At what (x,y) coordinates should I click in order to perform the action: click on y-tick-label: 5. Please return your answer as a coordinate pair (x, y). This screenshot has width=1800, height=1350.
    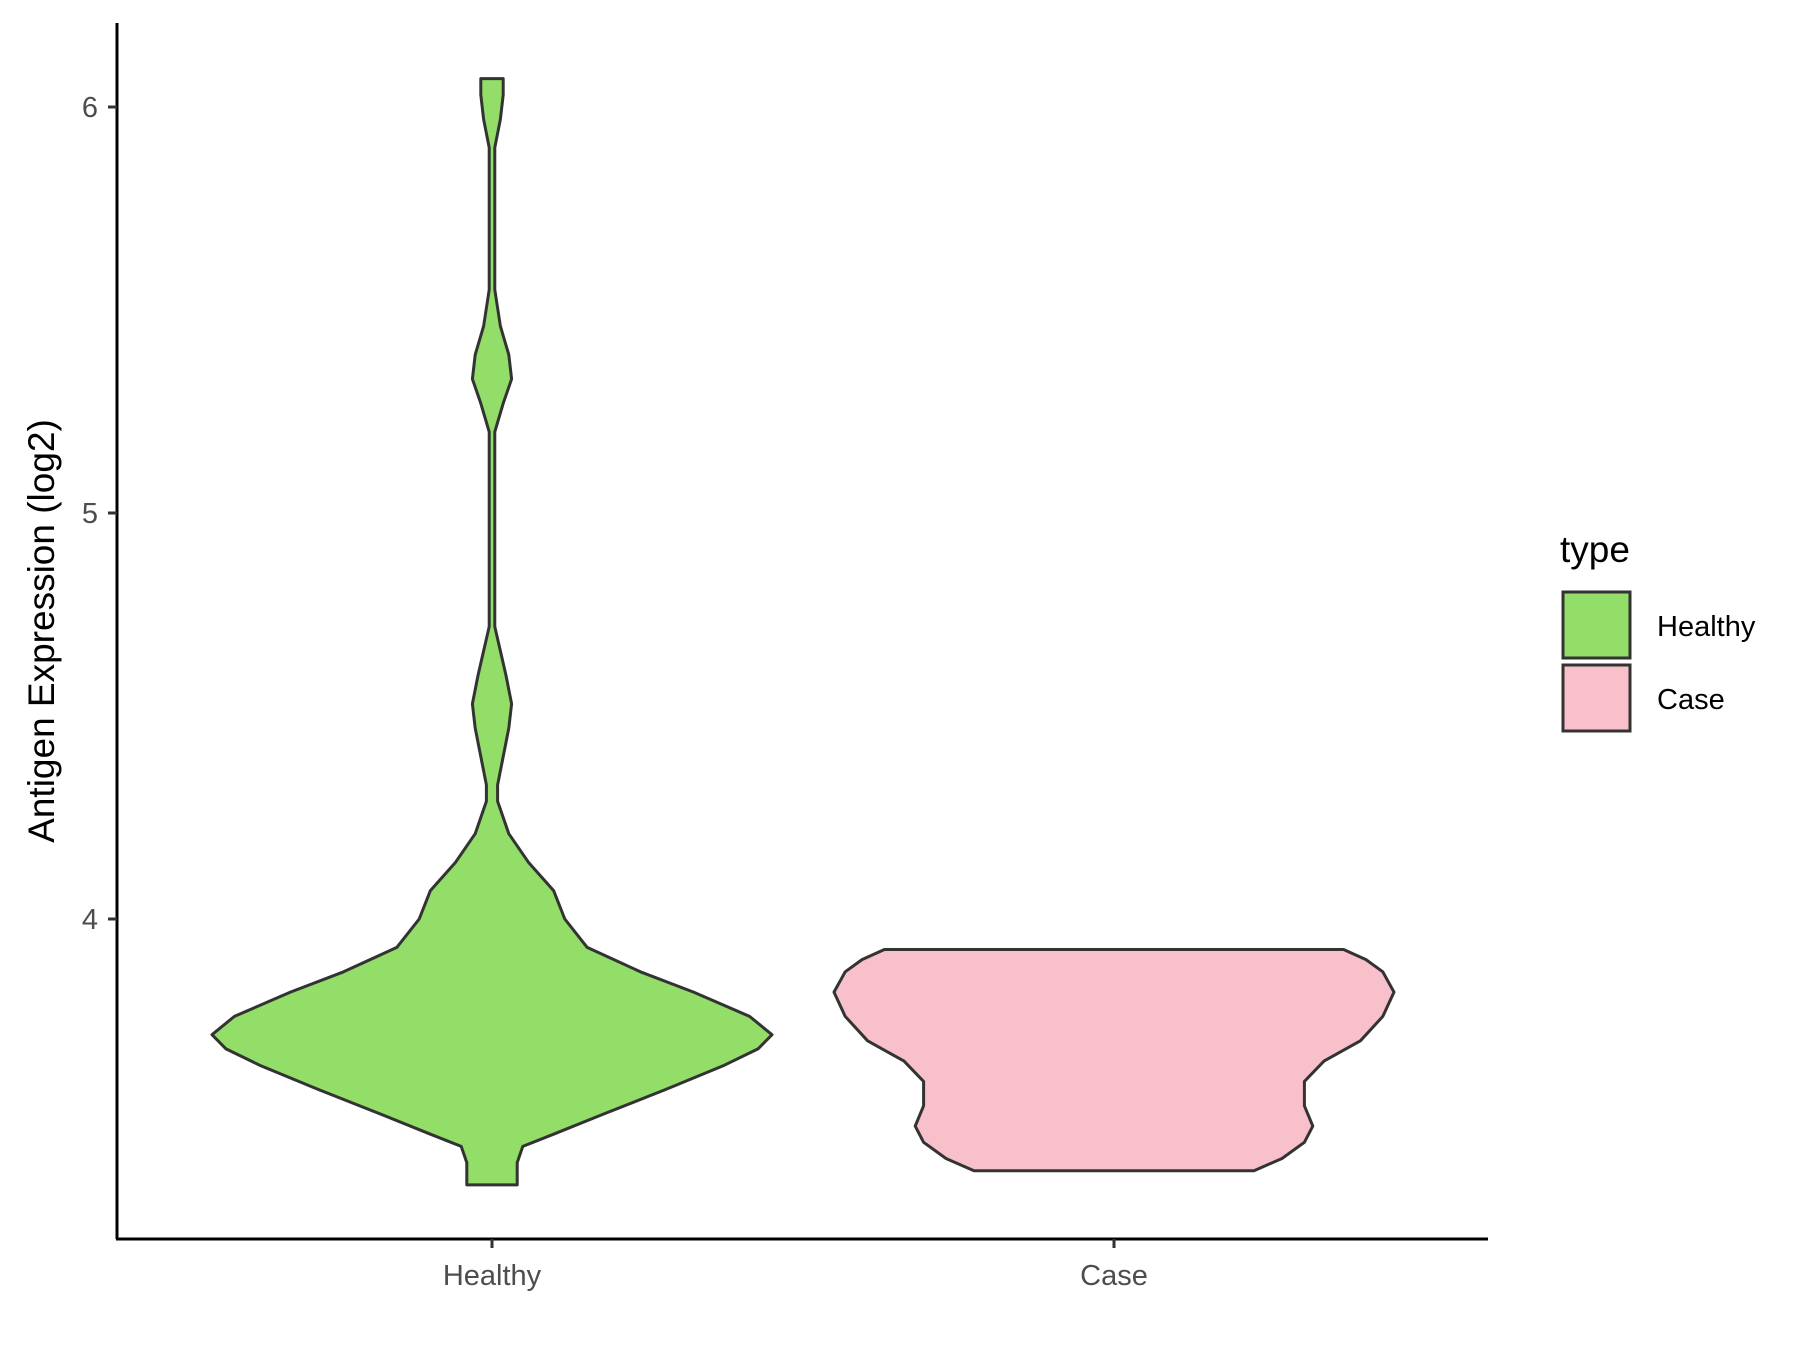
    Looking at the image, I should click on (90, 514).